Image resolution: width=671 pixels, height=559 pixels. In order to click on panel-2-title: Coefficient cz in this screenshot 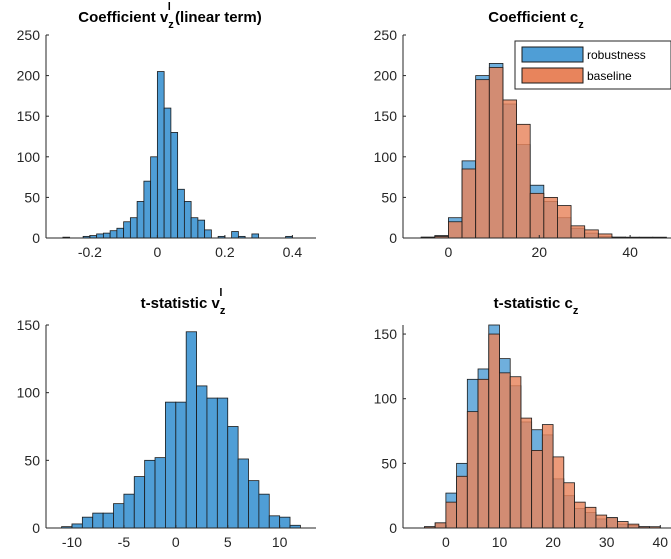, I will do `click(536, 20)`.